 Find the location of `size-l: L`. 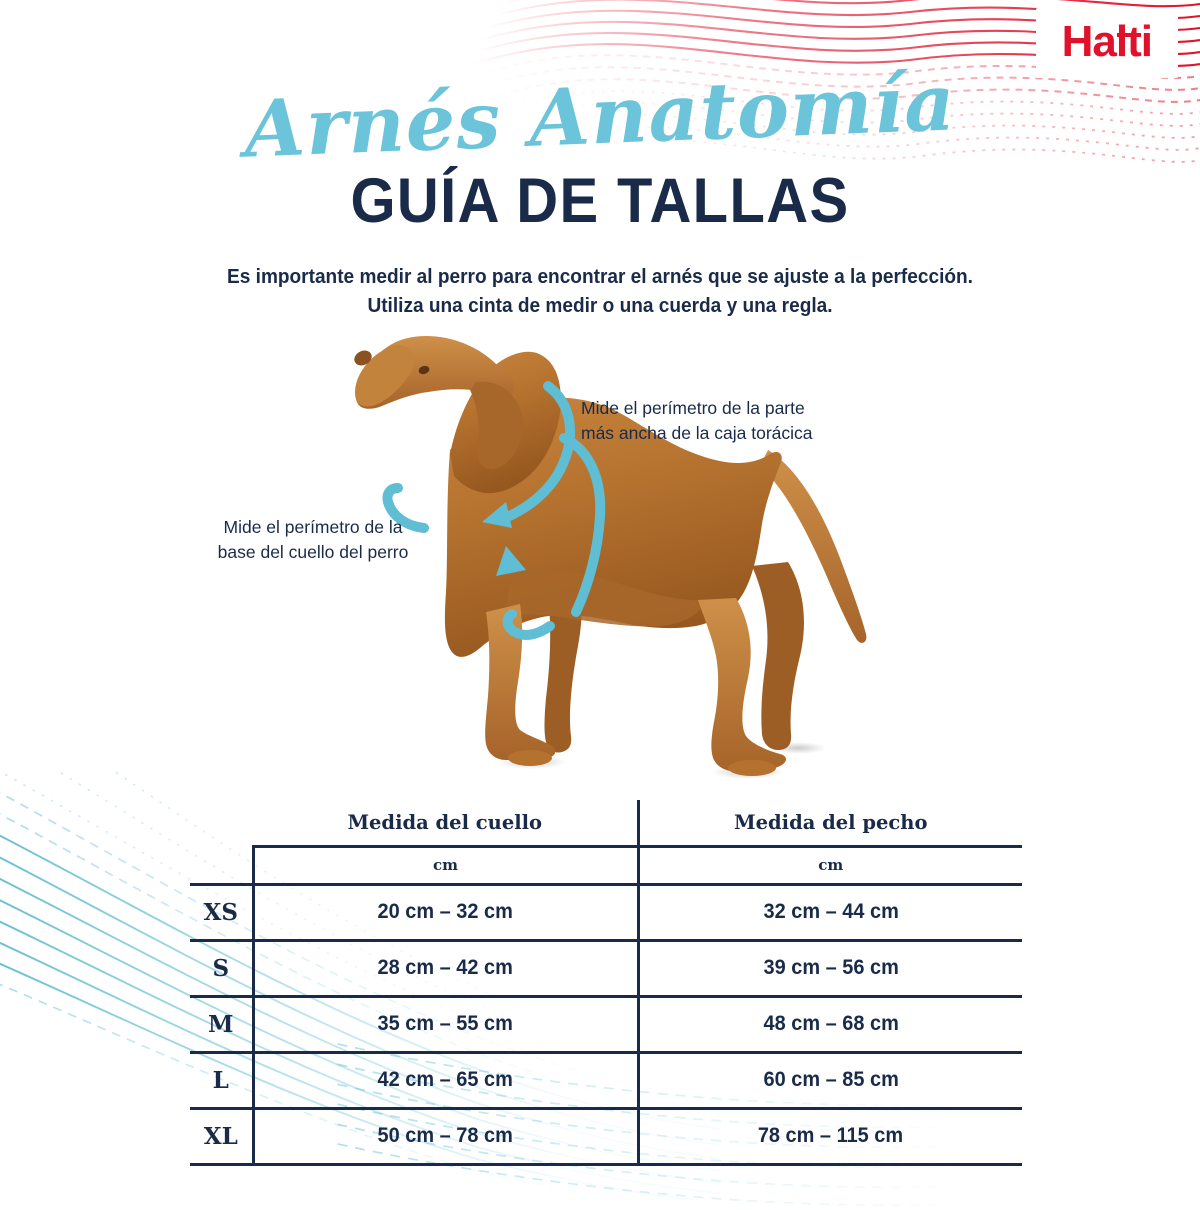

size-l: L is located at coordinates (220, 1080).